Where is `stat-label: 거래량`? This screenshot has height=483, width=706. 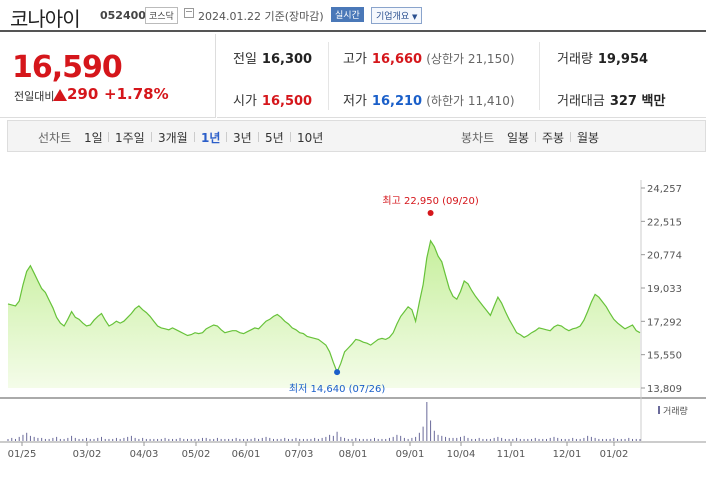 stat-label: 거래량 is located at coordinates (575, 59).